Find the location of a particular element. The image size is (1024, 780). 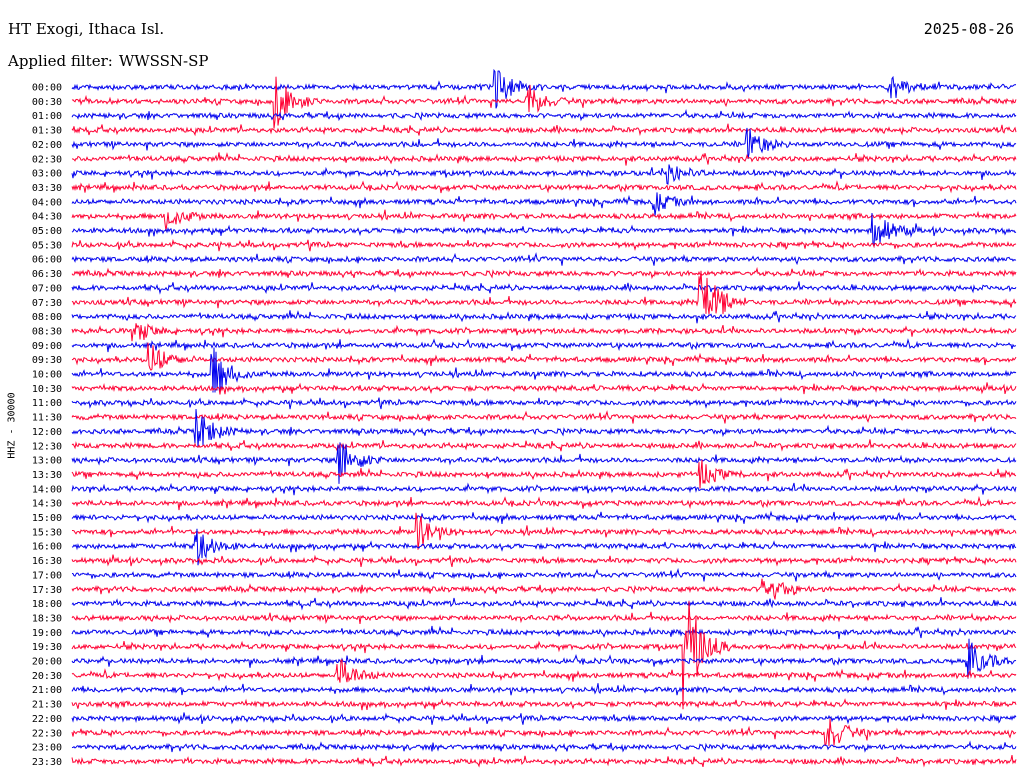

time-label: 16:00 is located at coordinates (47, 547).